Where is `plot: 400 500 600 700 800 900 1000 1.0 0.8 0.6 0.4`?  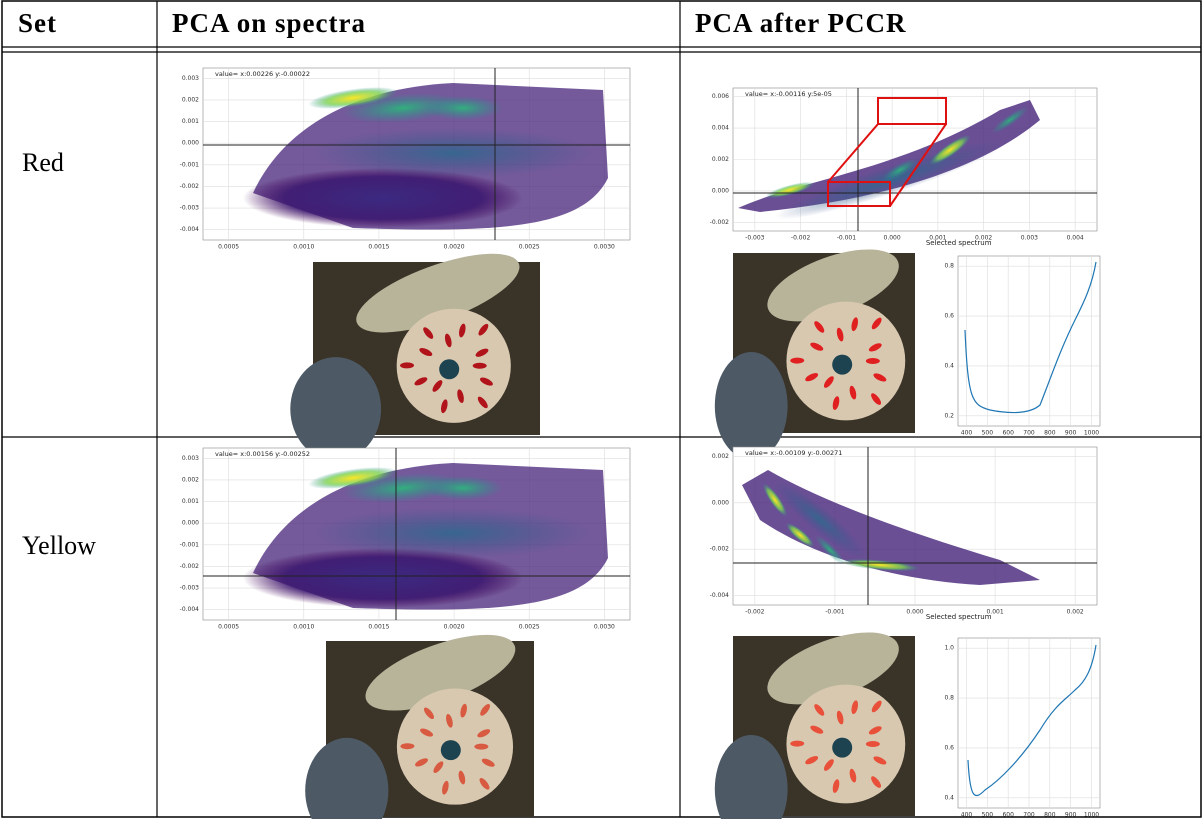
plot: 400 500 600 700 800 900 1000 1.0 0.8 0.6 0.4 is located at coordinates (1022, 728).